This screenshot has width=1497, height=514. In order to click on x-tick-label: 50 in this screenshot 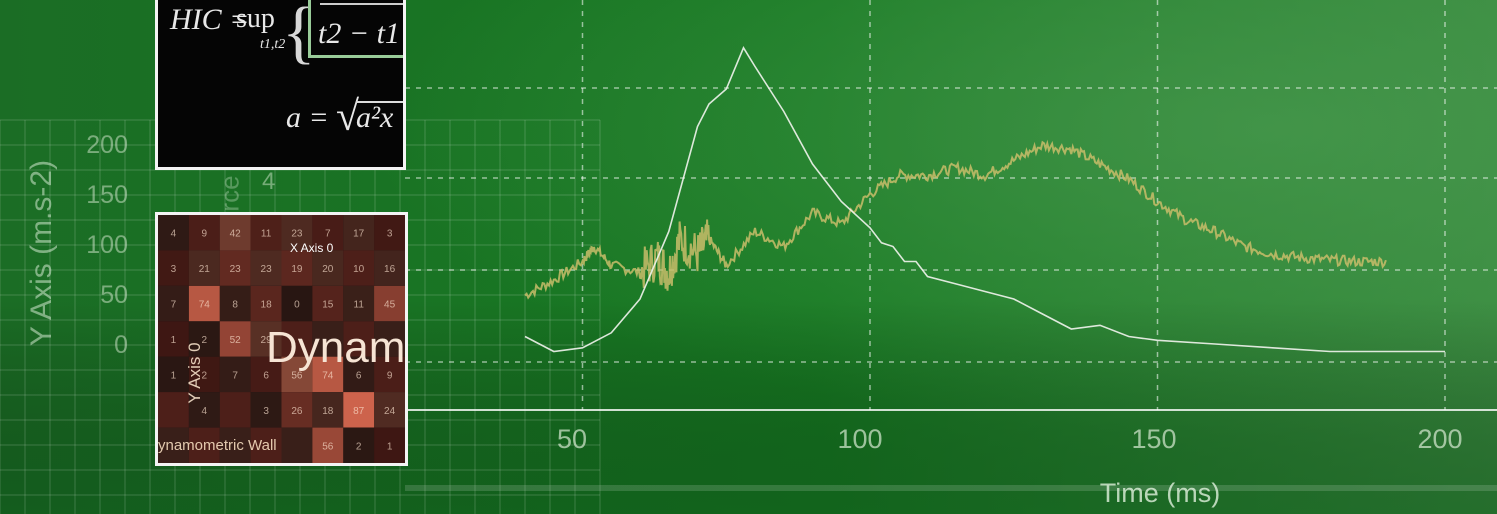, I will do `click(572, 439)`.